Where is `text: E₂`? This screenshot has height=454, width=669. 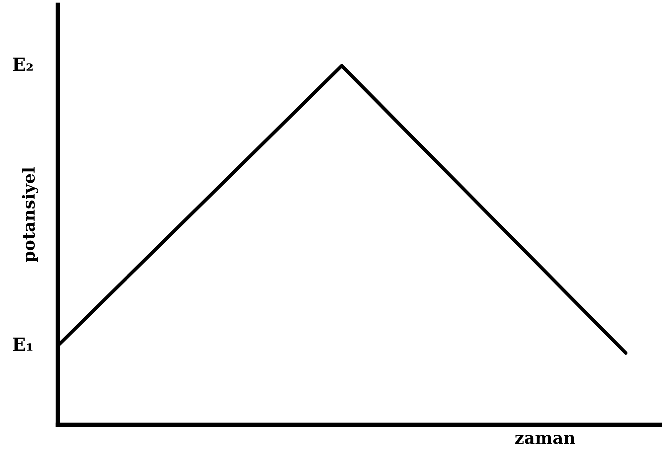
text: E₂ is located at coordinates (23, 65).